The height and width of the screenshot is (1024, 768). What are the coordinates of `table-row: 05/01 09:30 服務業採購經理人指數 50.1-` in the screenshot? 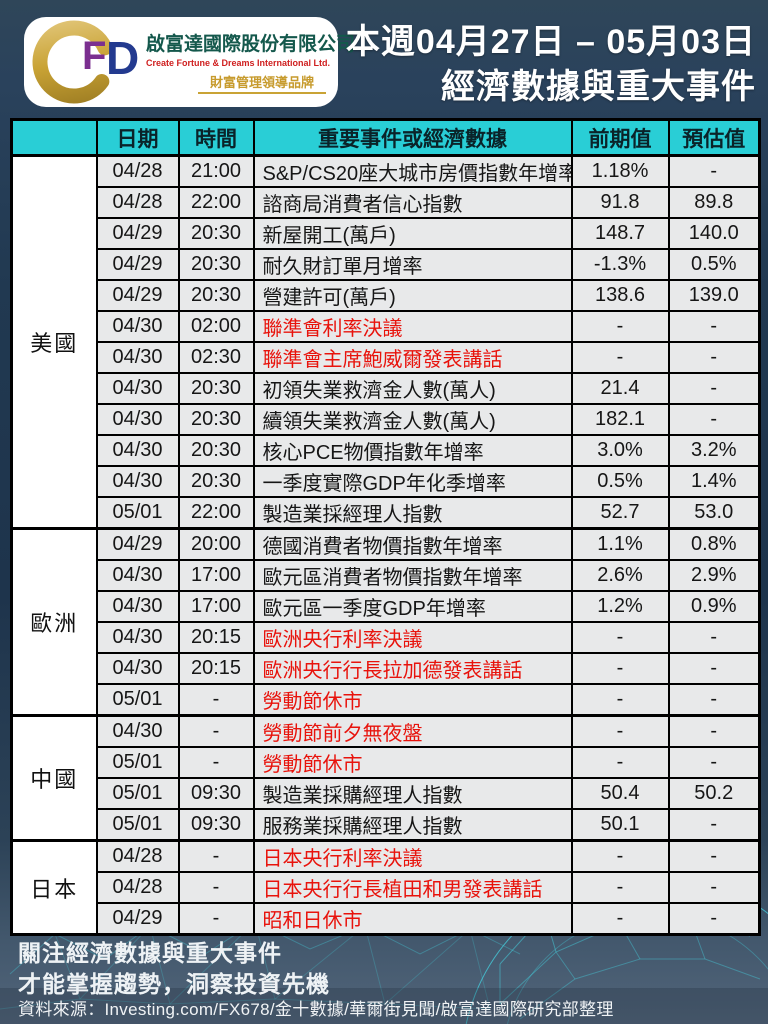 It's located at (386, 825).